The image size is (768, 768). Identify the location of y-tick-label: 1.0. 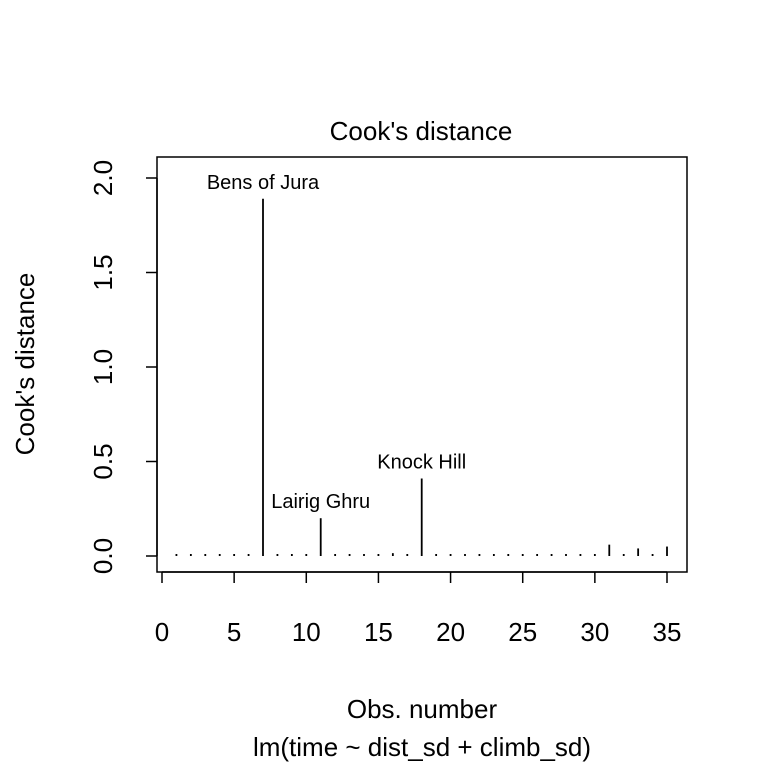
(103, 367).